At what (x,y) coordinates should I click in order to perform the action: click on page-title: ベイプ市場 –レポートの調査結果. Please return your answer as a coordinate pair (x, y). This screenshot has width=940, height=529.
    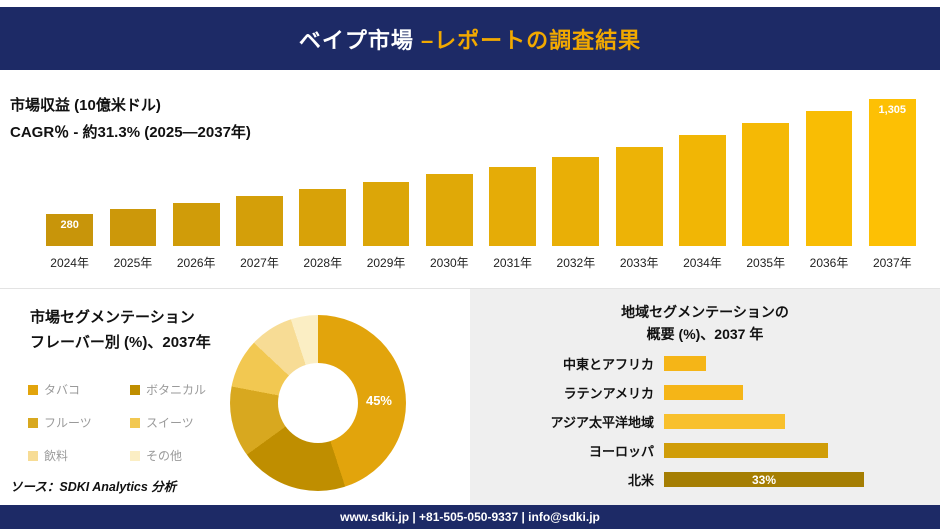
    Looking at the image, I should click on (470, 39).